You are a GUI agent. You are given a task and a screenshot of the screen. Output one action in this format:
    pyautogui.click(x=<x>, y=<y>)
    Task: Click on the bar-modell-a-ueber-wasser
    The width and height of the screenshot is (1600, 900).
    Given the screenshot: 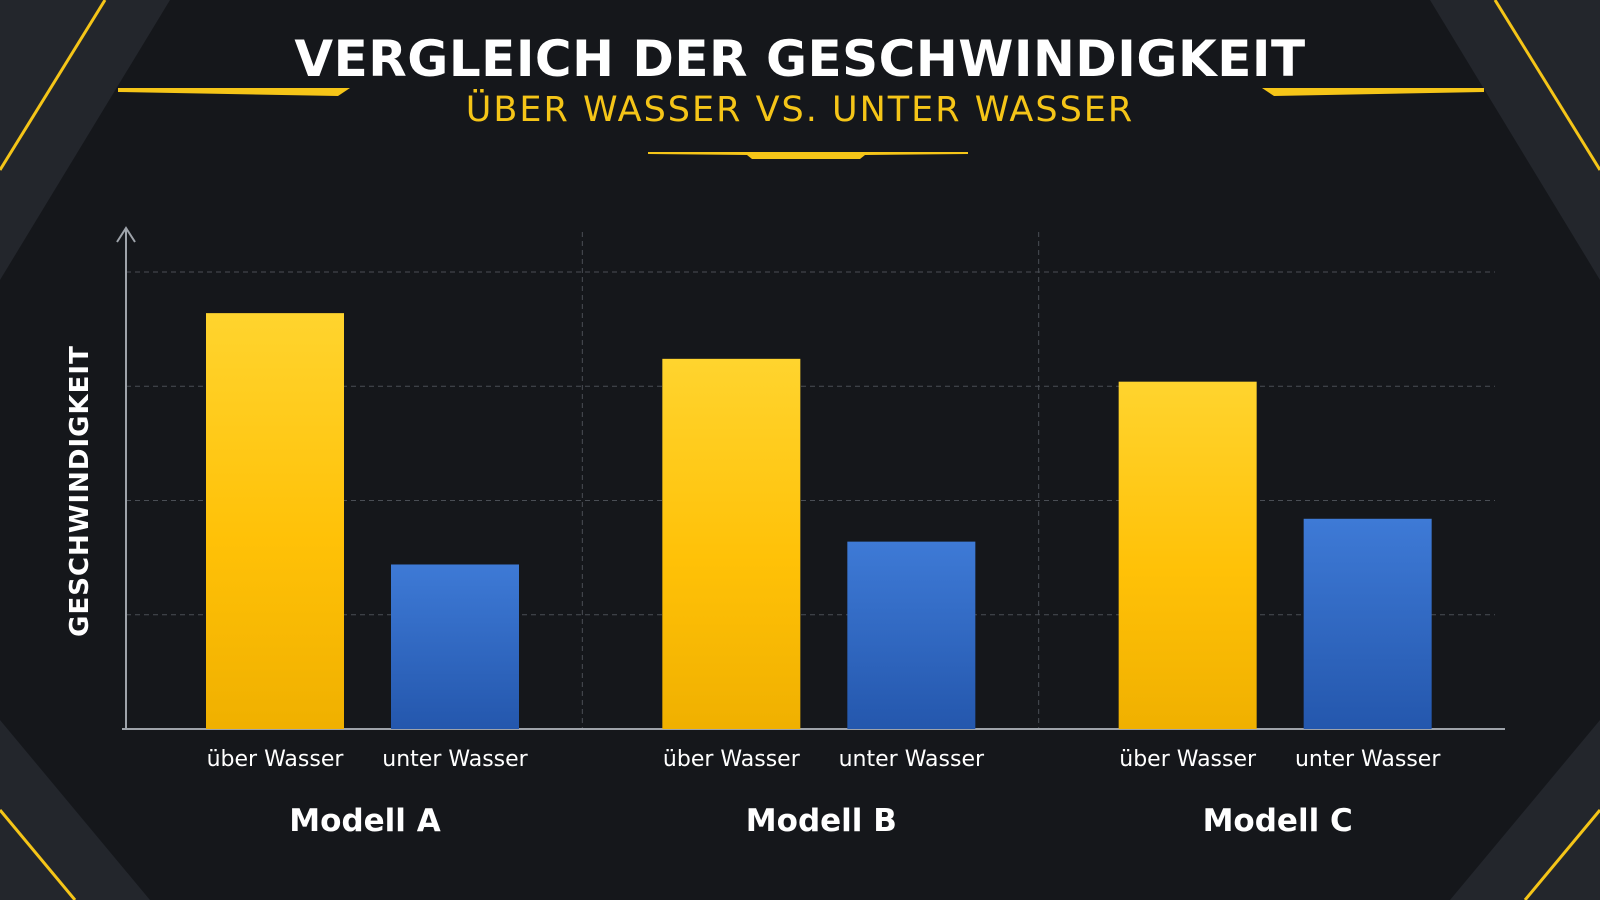 What is the action you would take?
    pyautogui.click(x=275, y=521)
    